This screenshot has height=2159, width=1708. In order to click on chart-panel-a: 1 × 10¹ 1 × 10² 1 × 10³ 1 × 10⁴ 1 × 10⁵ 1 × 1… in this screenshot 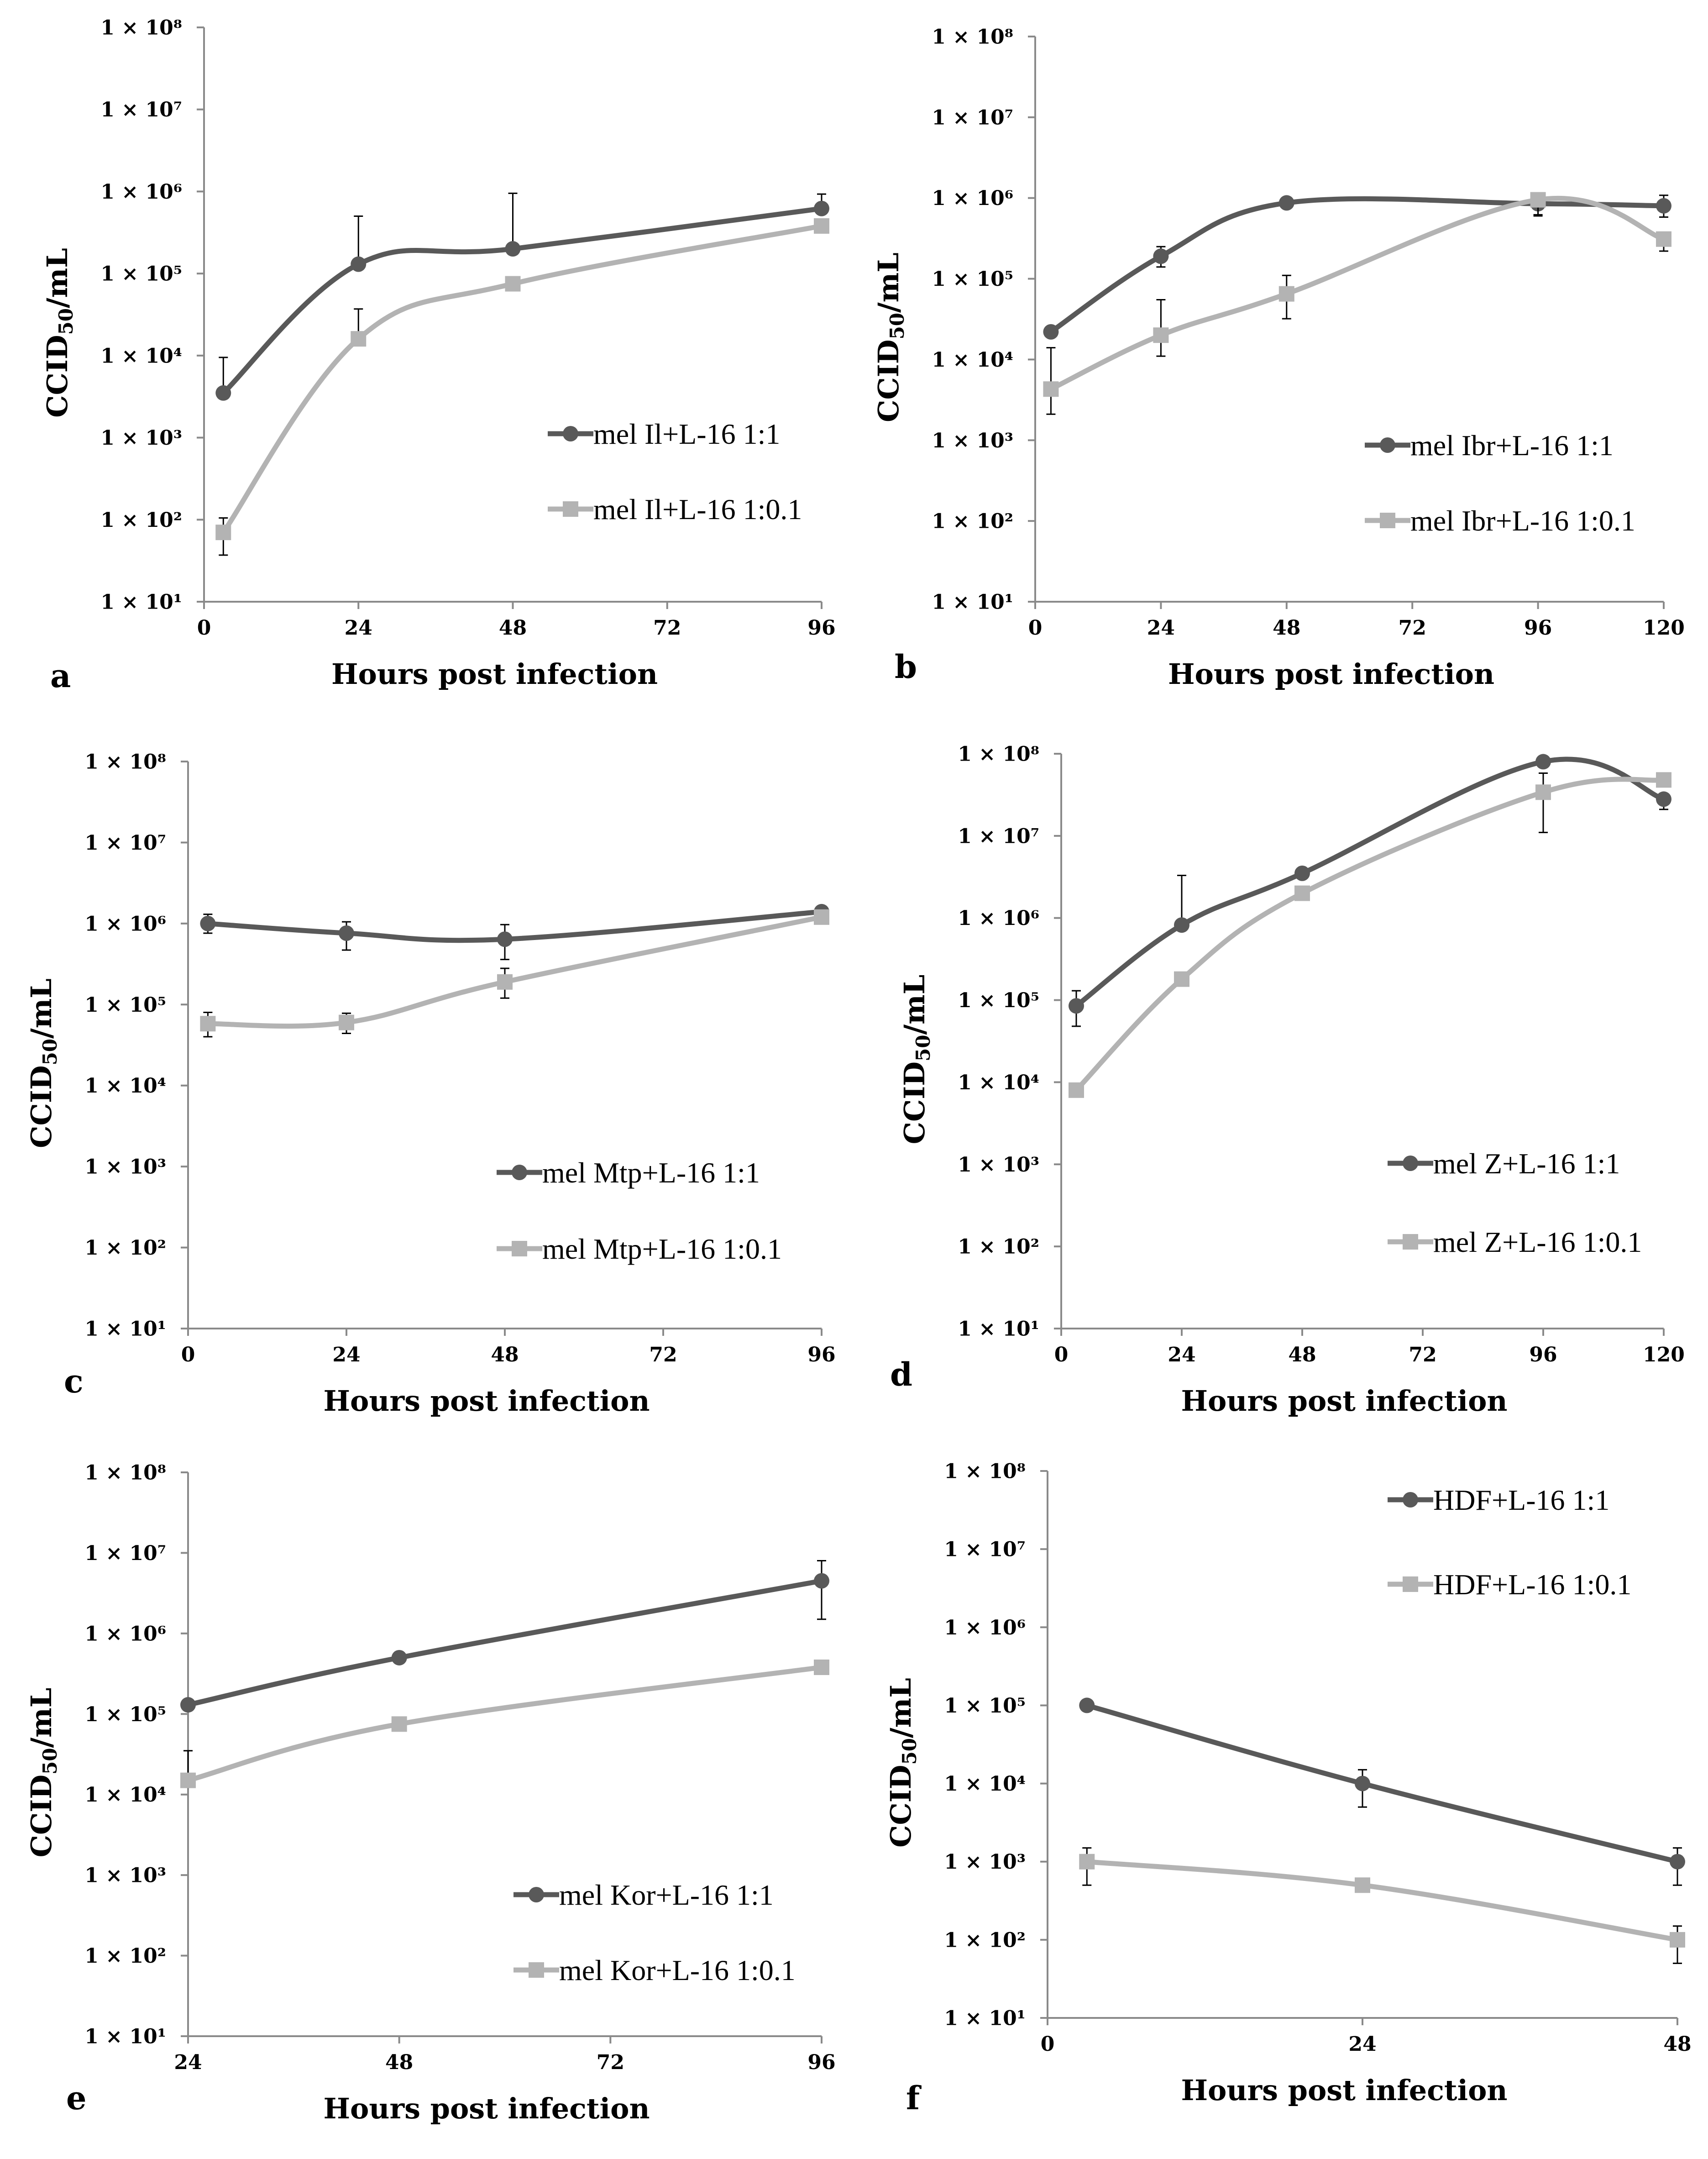, I will do `click(439, 355)`.